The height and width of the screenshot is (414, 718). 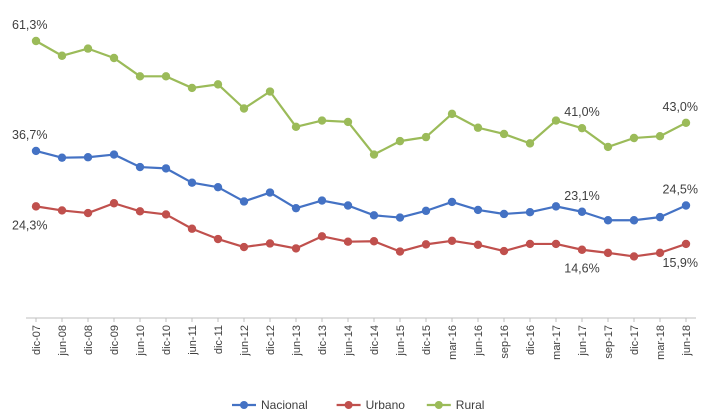 I want to click on x-tick-label: jun-12, so click(x=245, y=341).